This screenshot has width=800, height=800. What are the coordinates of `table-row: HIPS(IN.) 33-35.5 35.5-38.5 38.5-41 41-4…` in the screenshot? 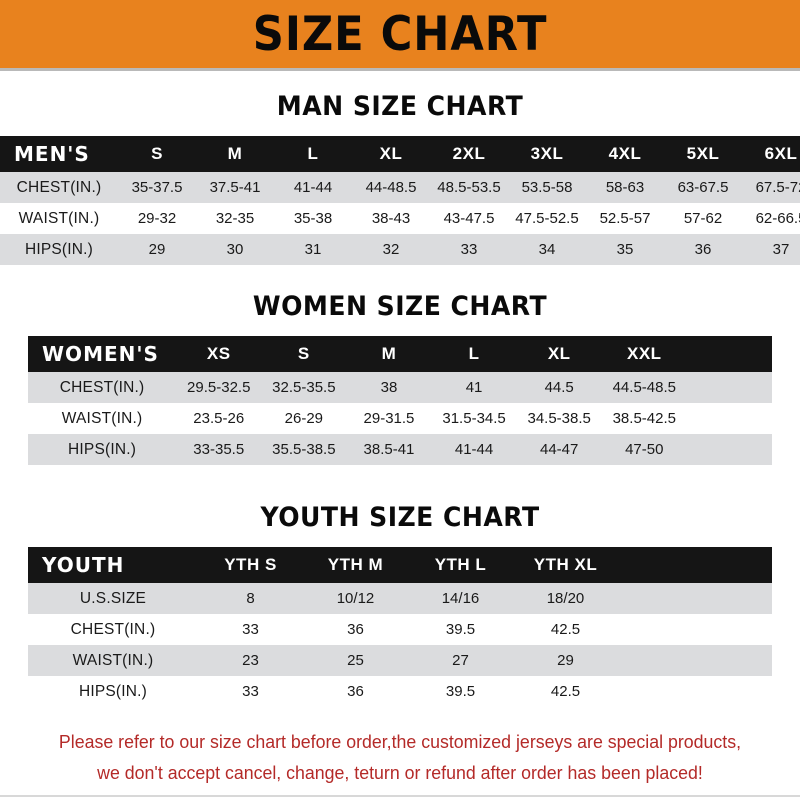 It's located at (400, 449).